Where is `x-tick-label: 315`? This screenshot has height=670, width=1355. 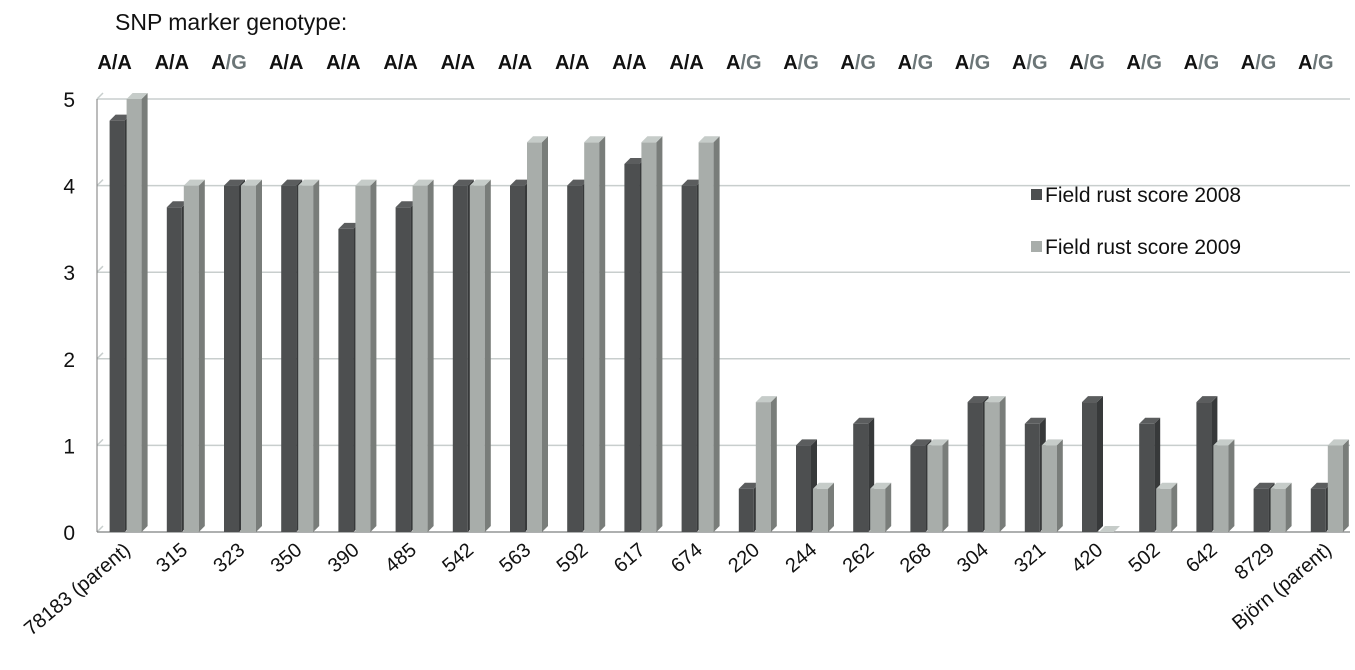 x-tick-label: 315 is located at coordinates (172, 558).